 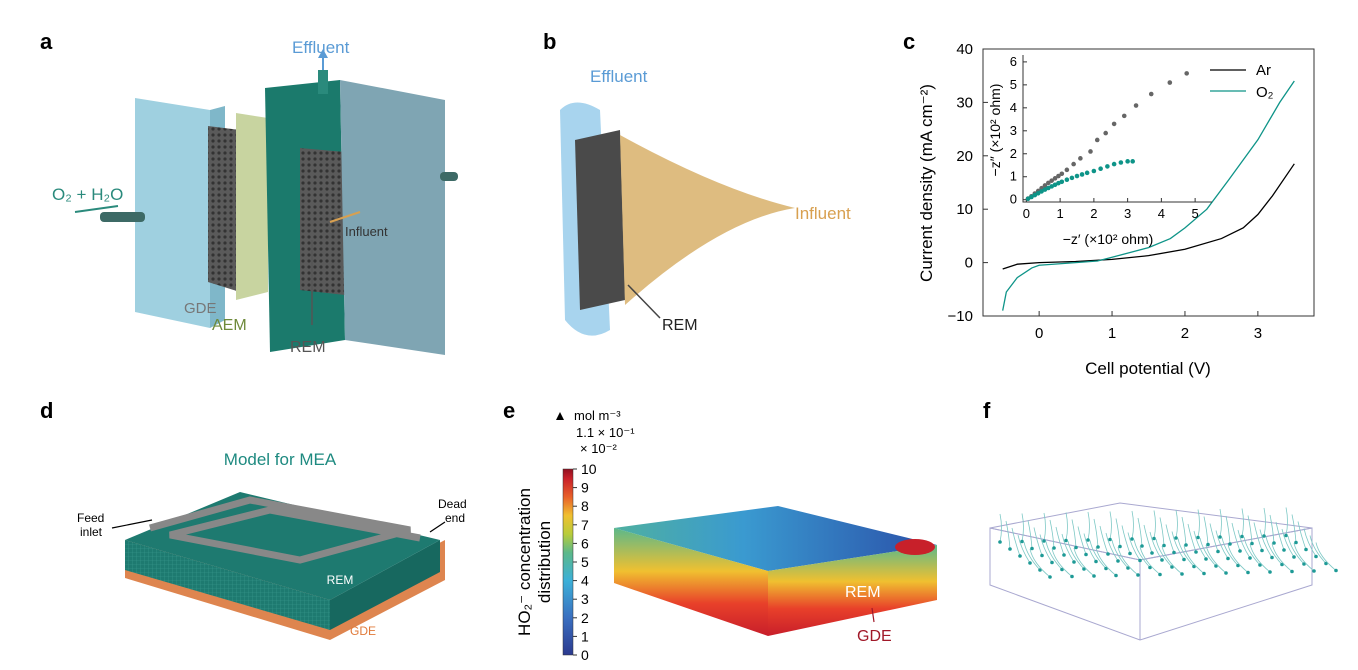 I want to click on legend-label-ar: Ar, so click(x=1263, y=70).